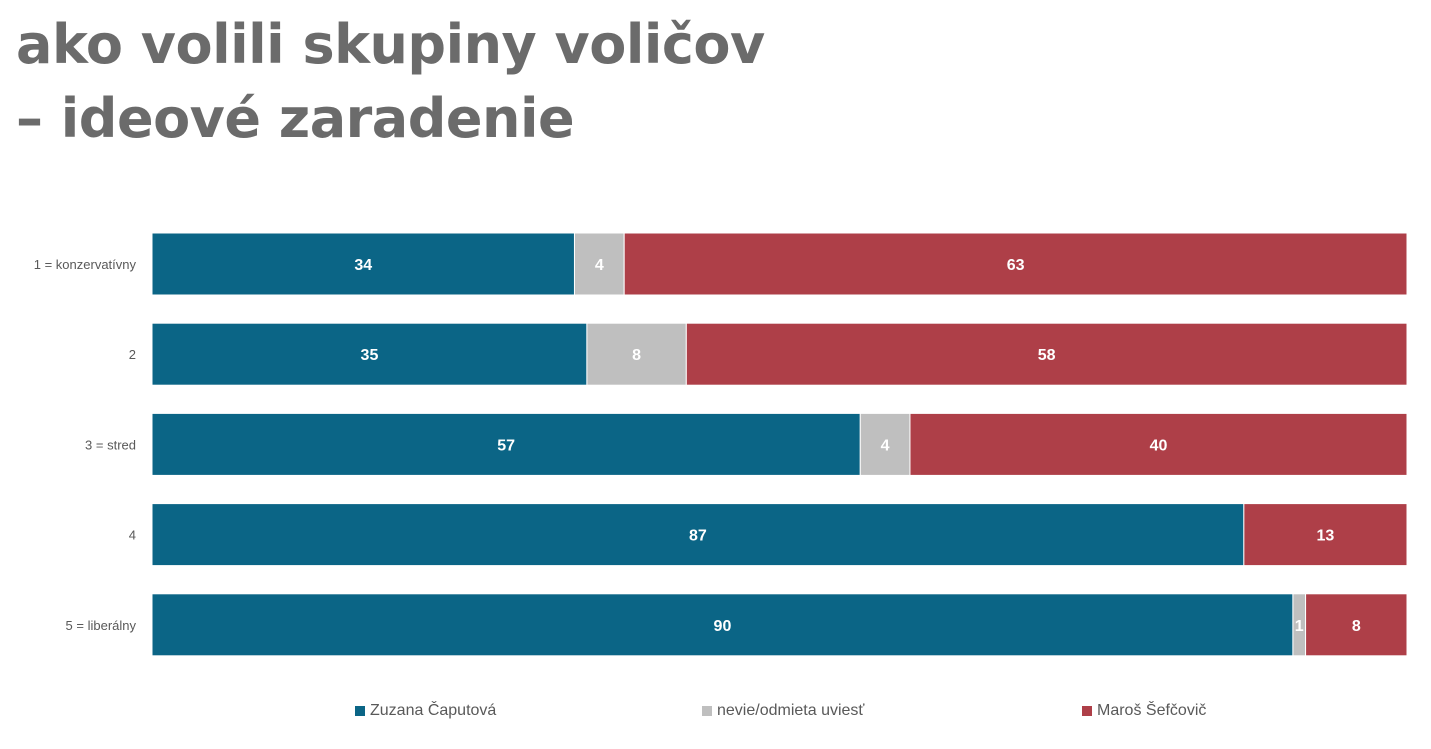  I want to click on data-label-nevie: 8, so click(636, 355).